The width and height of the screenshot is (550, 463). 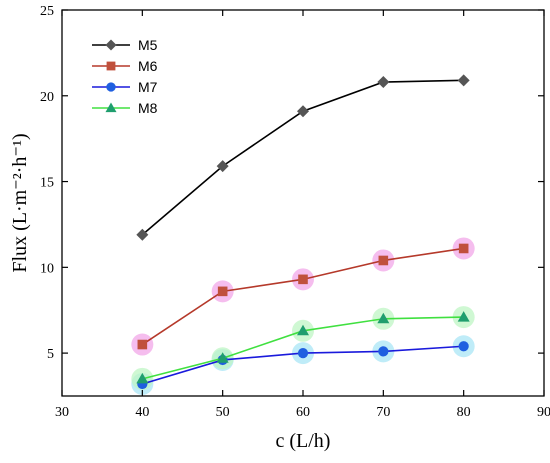 What do you see at coordinates (20, 202) in the screenshot?
I see `y-axis-title: Flux (L·m⁻²·h⁻¹)` at bounding box center [20, 202].